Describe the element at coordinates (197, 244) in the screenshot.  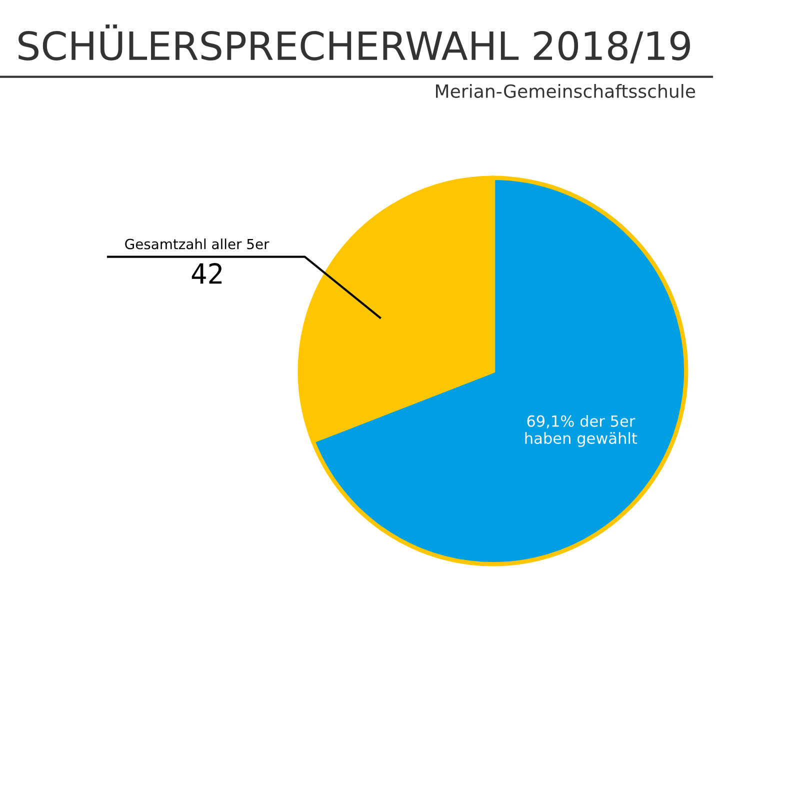
I see `text: Gesamtzahl aller 5er` at that location.